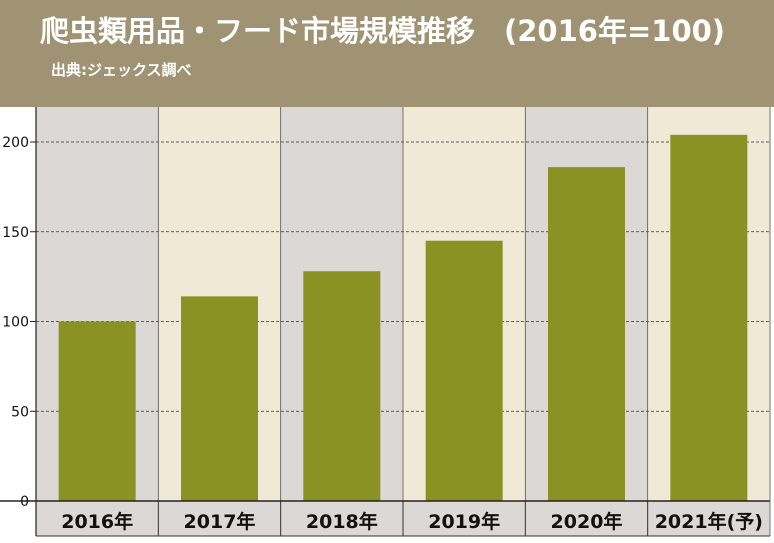 This screenshot has height=543, width=774. Describe the element at coordinates (412, 521) in the screenshot. I see `x-tick-labels: 2016年 2017年 2018年 2019年 2020年 2021年(予)` at that location.